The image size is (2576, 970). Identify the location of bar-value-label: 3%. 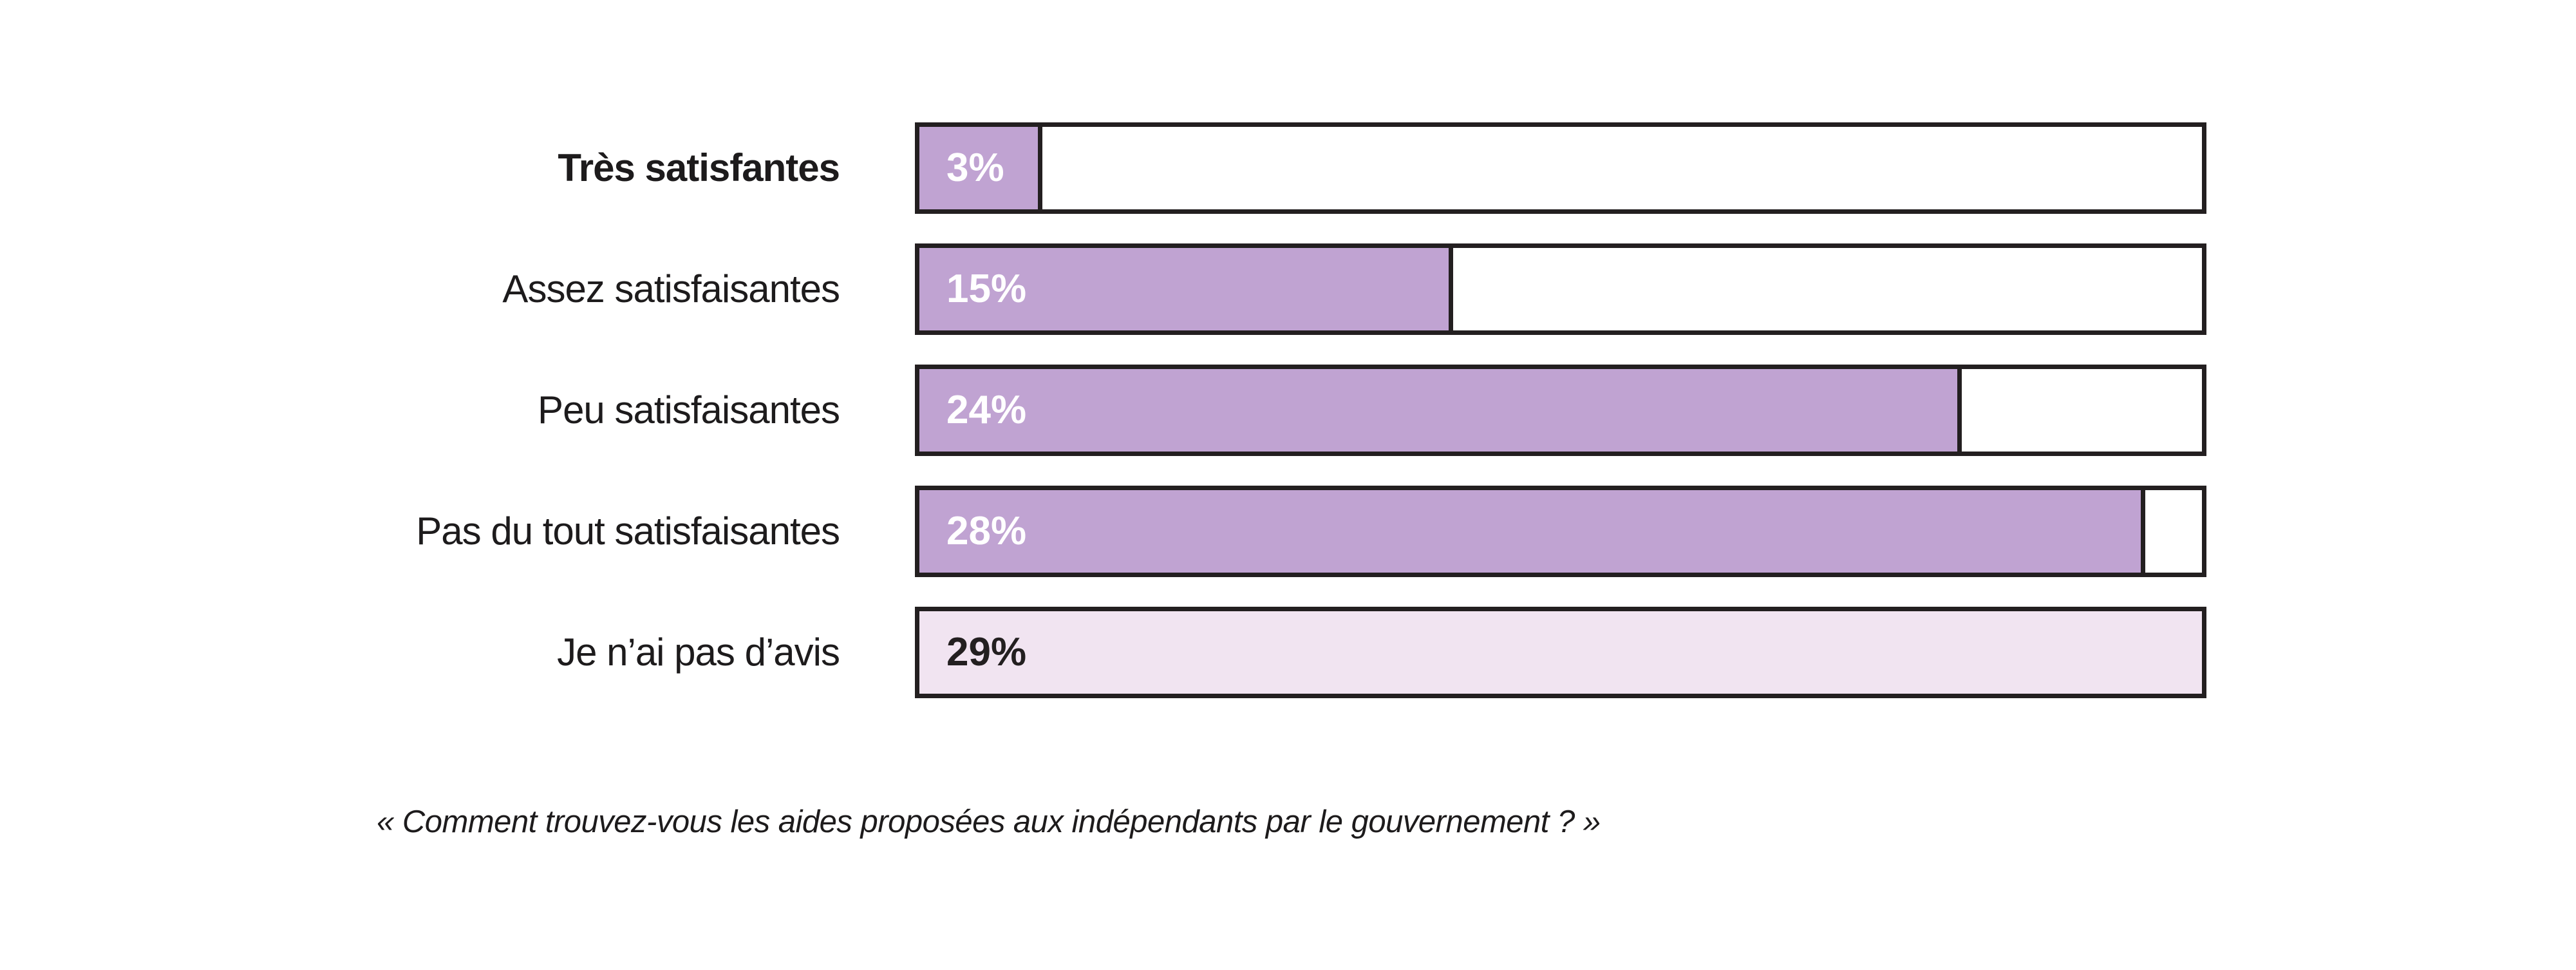
(975, 168).